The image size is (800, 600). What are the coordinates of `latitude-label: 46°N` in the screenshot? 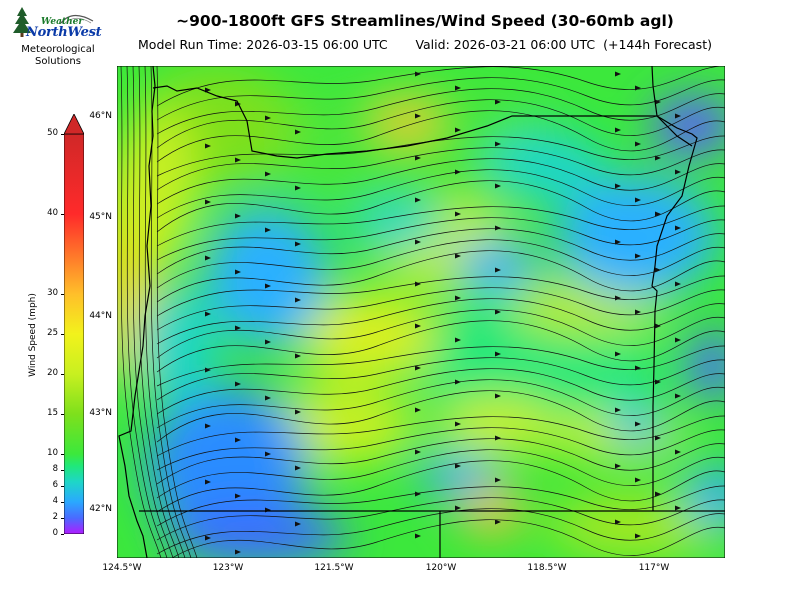 It's located at (100, 116).